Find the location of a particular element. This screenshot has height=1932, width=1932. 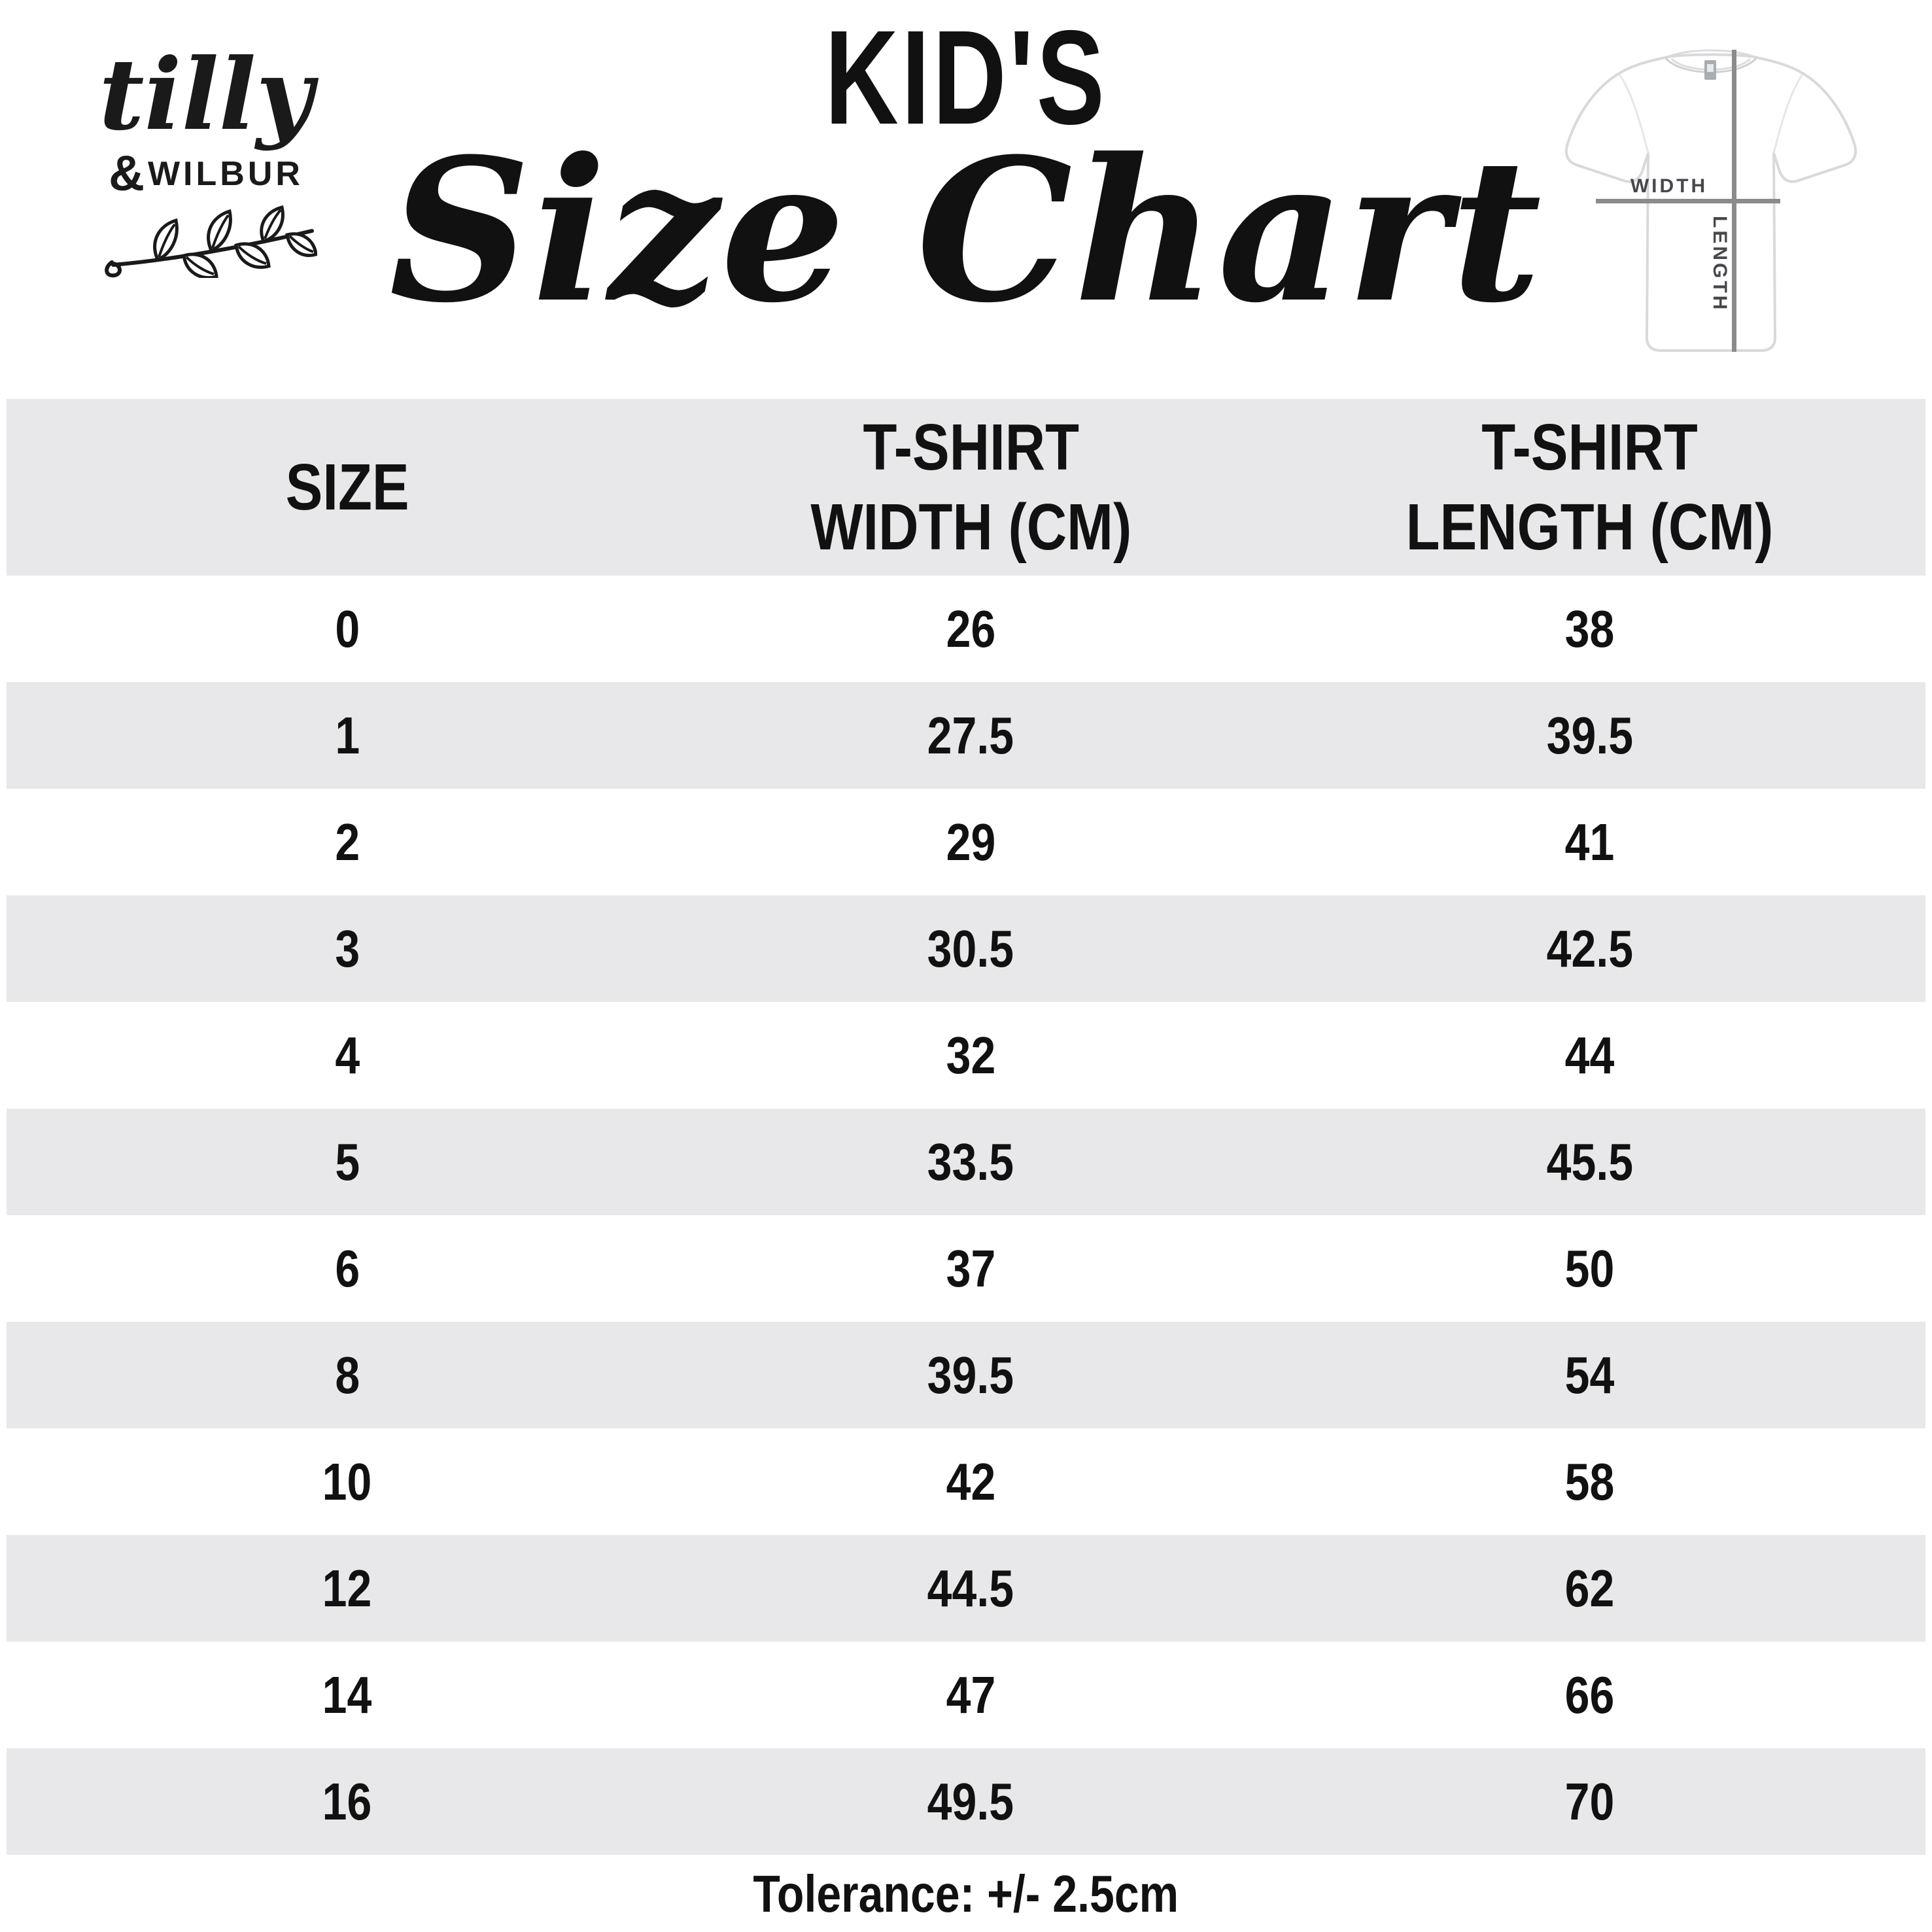

size-value: 16 is located at coordinates (347, 1801).